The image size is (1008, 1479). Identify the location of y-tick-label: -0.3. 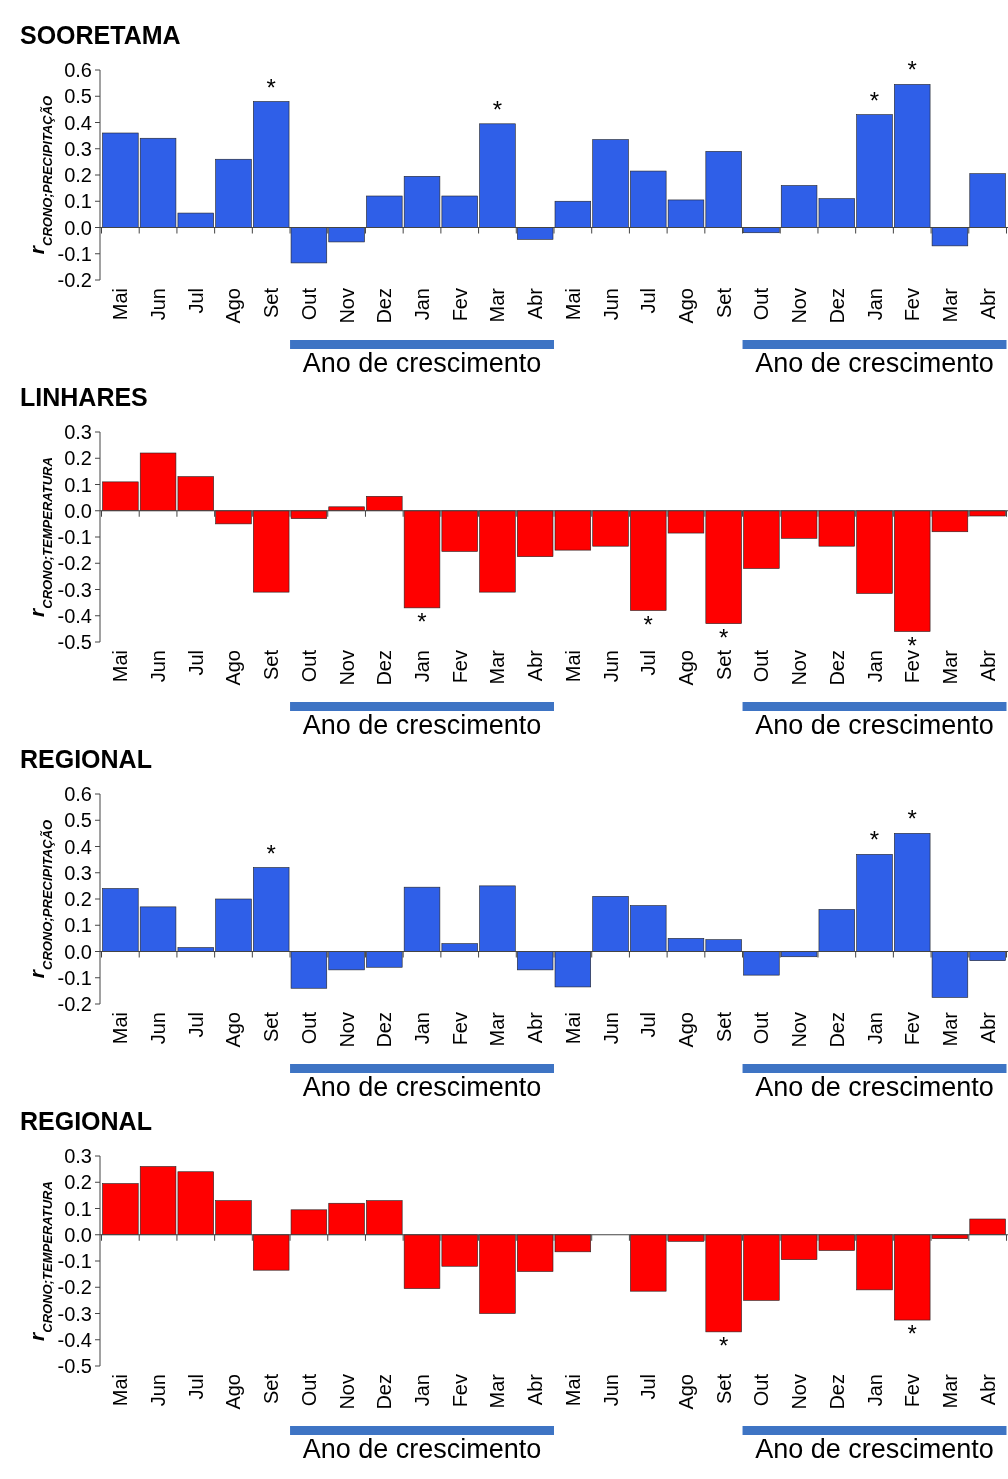
(74, 589).